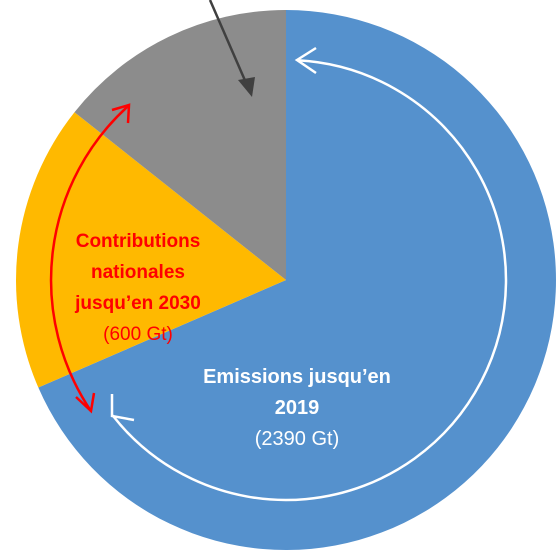 The height and width of the screenshot is (552, 558). What do you see at coordinates (138, 334) in the screenshot?
I see `value-label: (600 Gt)` at bounding box center [138, 334].